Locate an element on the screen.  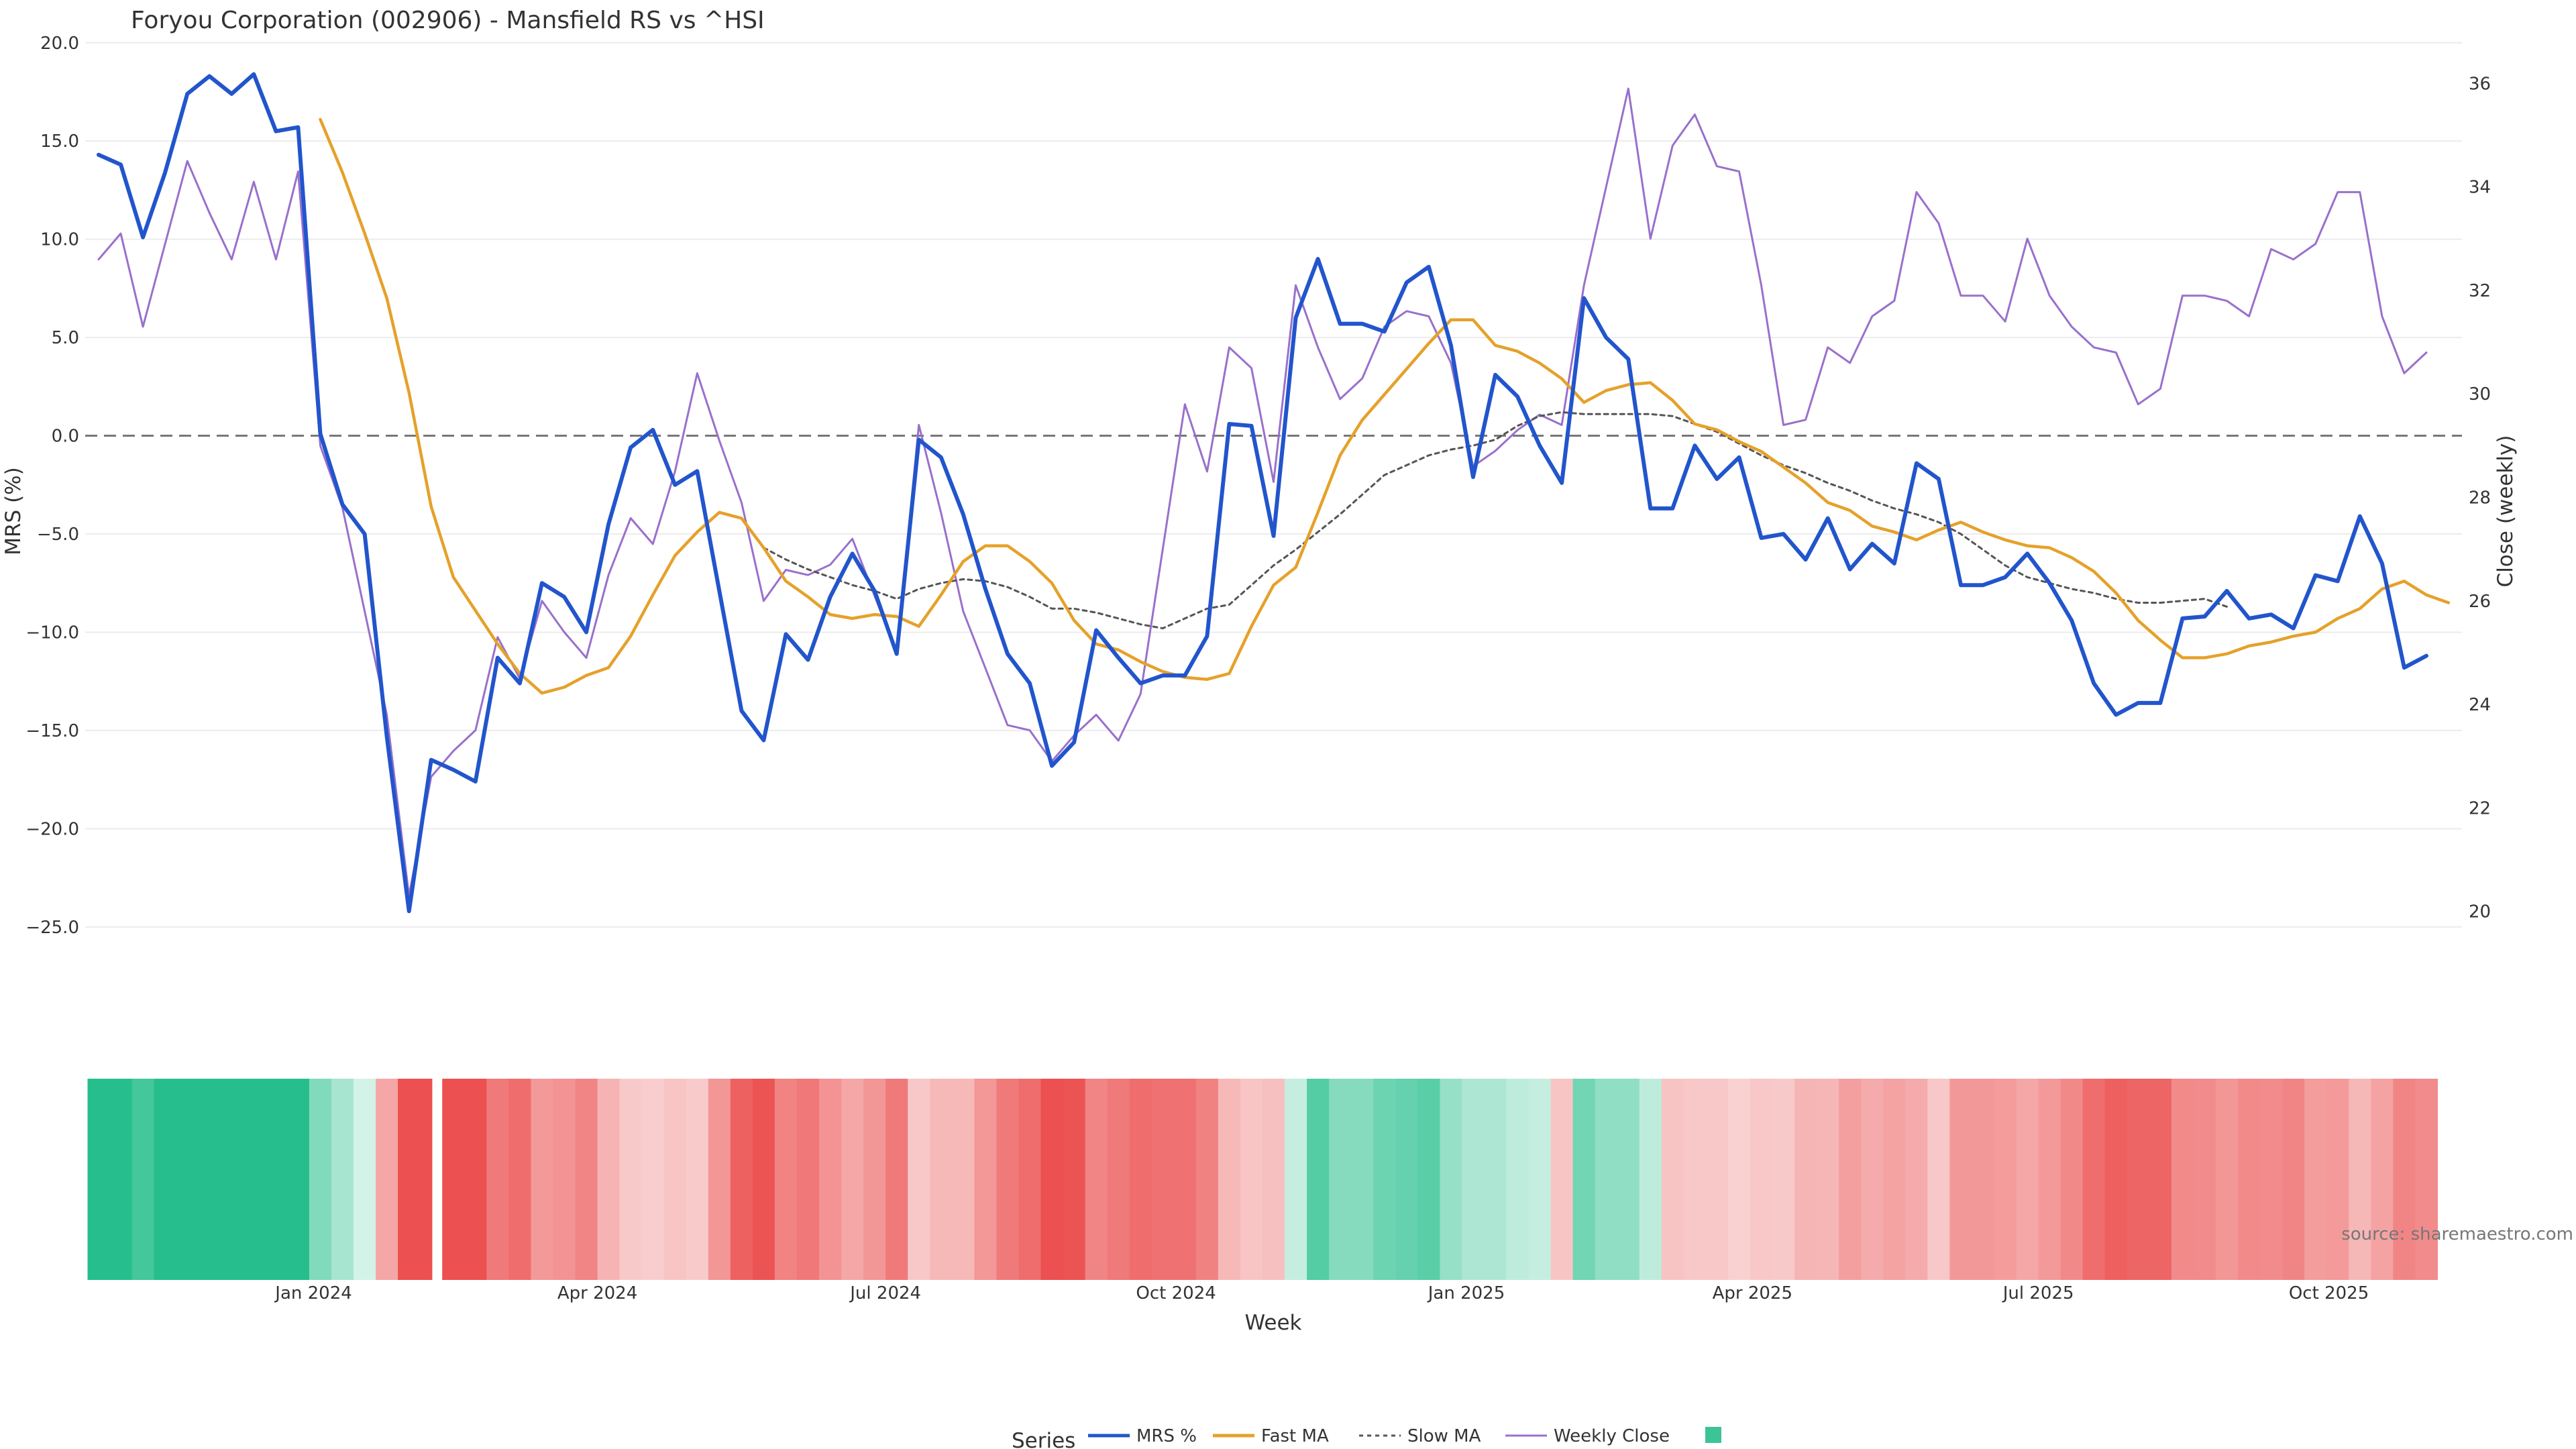
legend-swatch is located at coordinates (1713, 1435).